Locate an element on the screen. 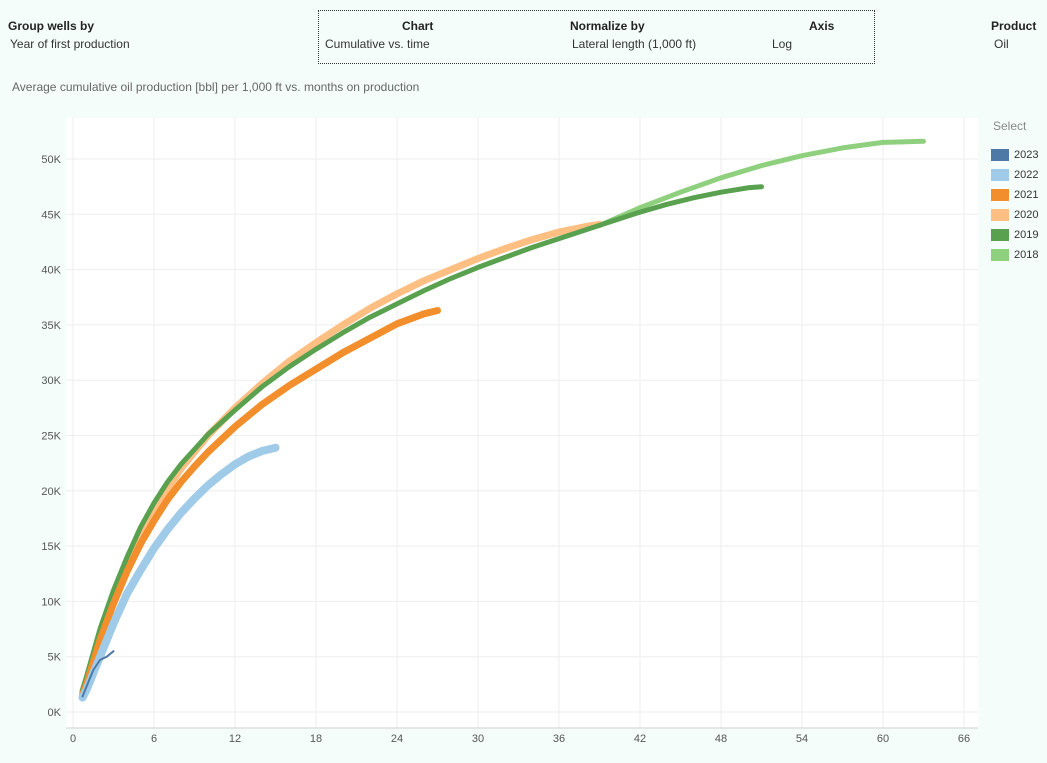 The image size is (1047, 763). normalize-title: Normalize by is located at coordinates (607, 26).